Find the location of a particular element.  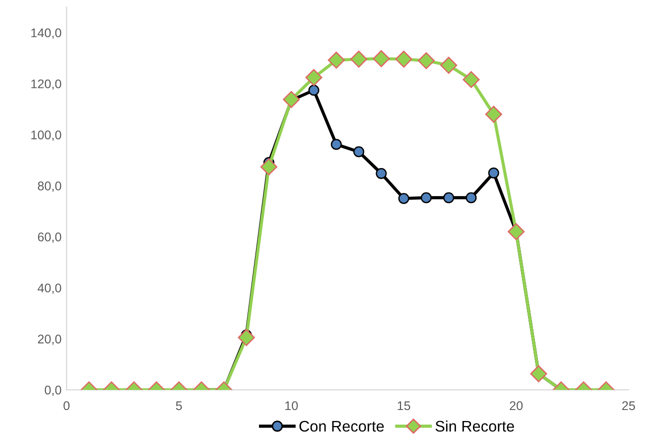

y-tick-label: 140,0 is located at coordinates (46, 33).